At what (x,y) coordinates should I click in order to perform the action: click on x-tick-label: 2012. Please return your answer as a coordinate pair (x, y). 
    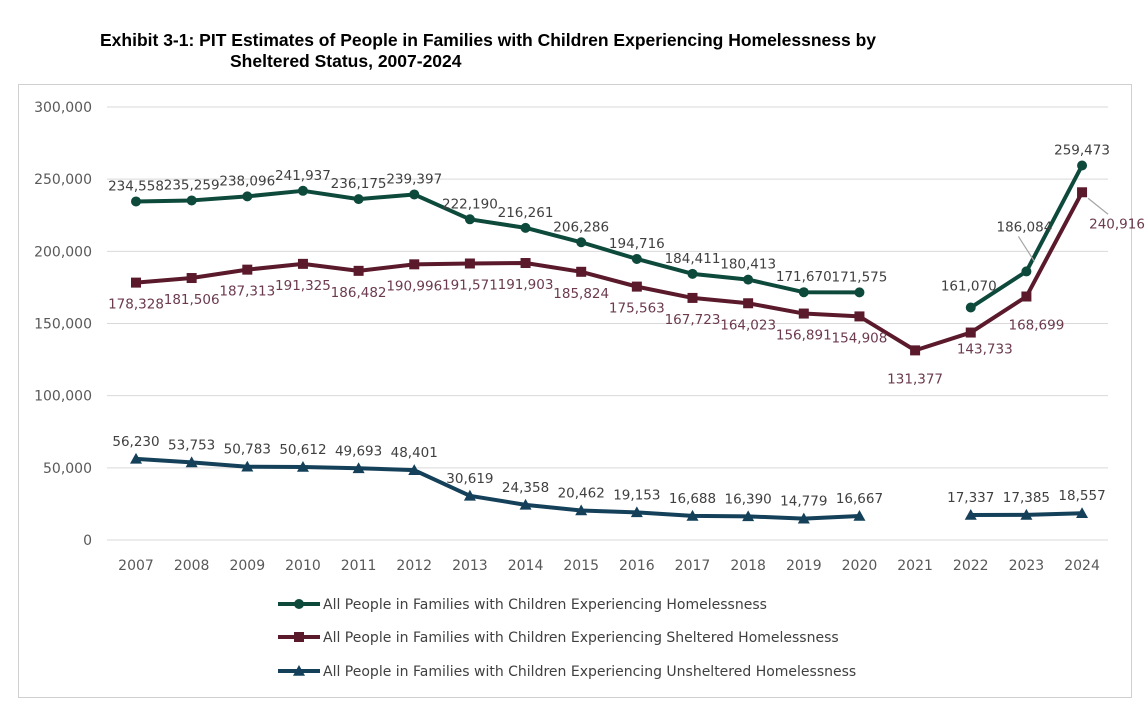
    Looking at the image, I should click on (414, 566).